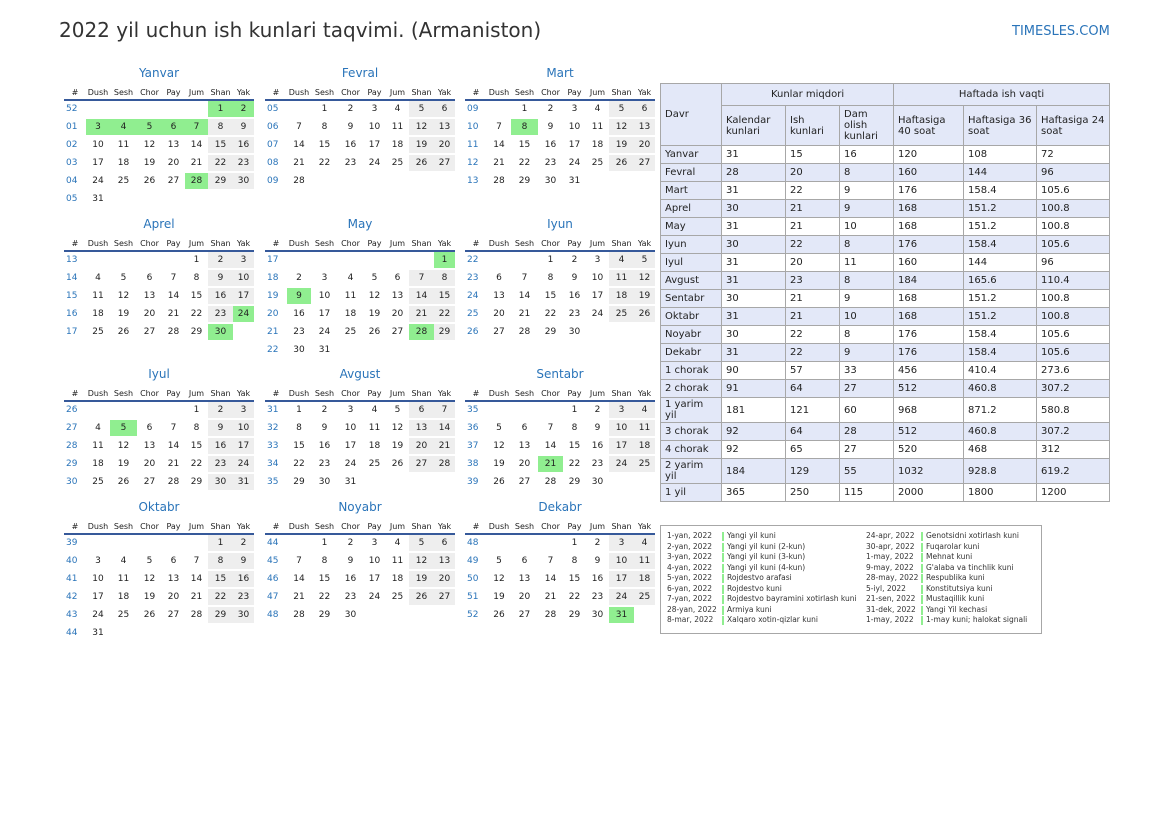  I want to click on day-cell: 10, so click(98, 578).